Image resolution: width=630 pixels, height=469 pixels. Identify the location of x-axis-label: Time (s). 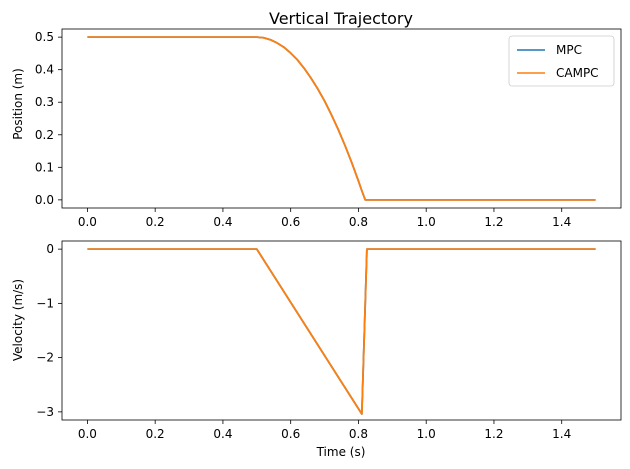
(341, 452).